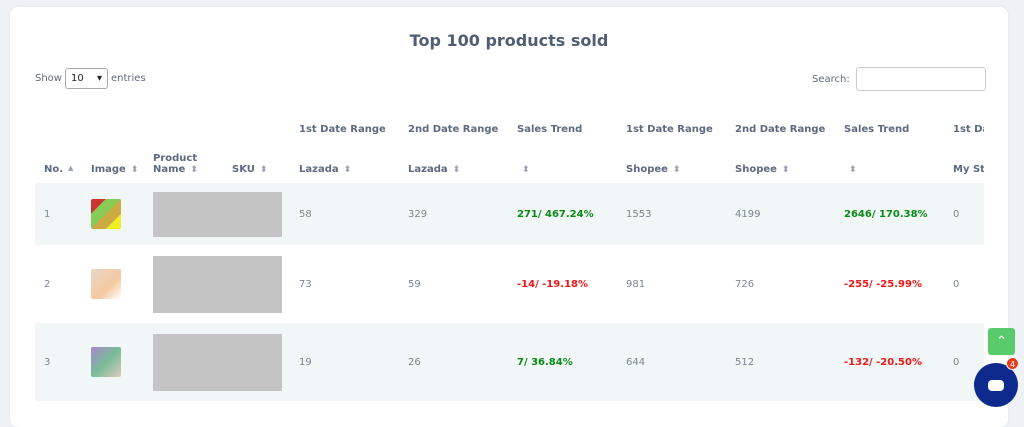  What do you see at coordinates (968, 169) in the screenshot?
I see `column-header-label: My Sto` at bounding box center [968, 169].